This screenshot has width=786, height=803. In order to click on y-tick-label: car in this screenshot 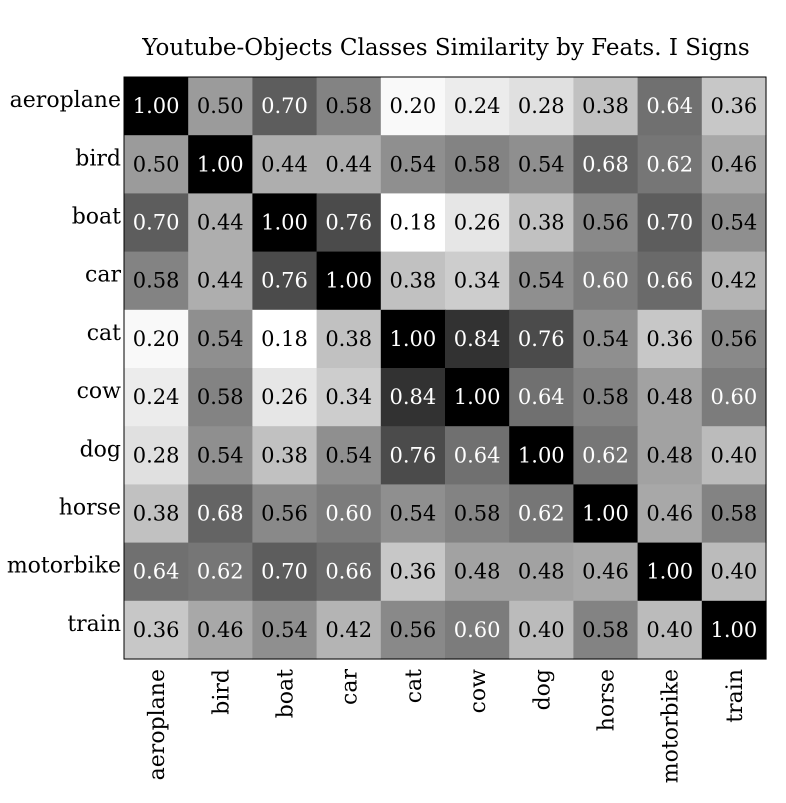, I will do `click(103, 275)`.